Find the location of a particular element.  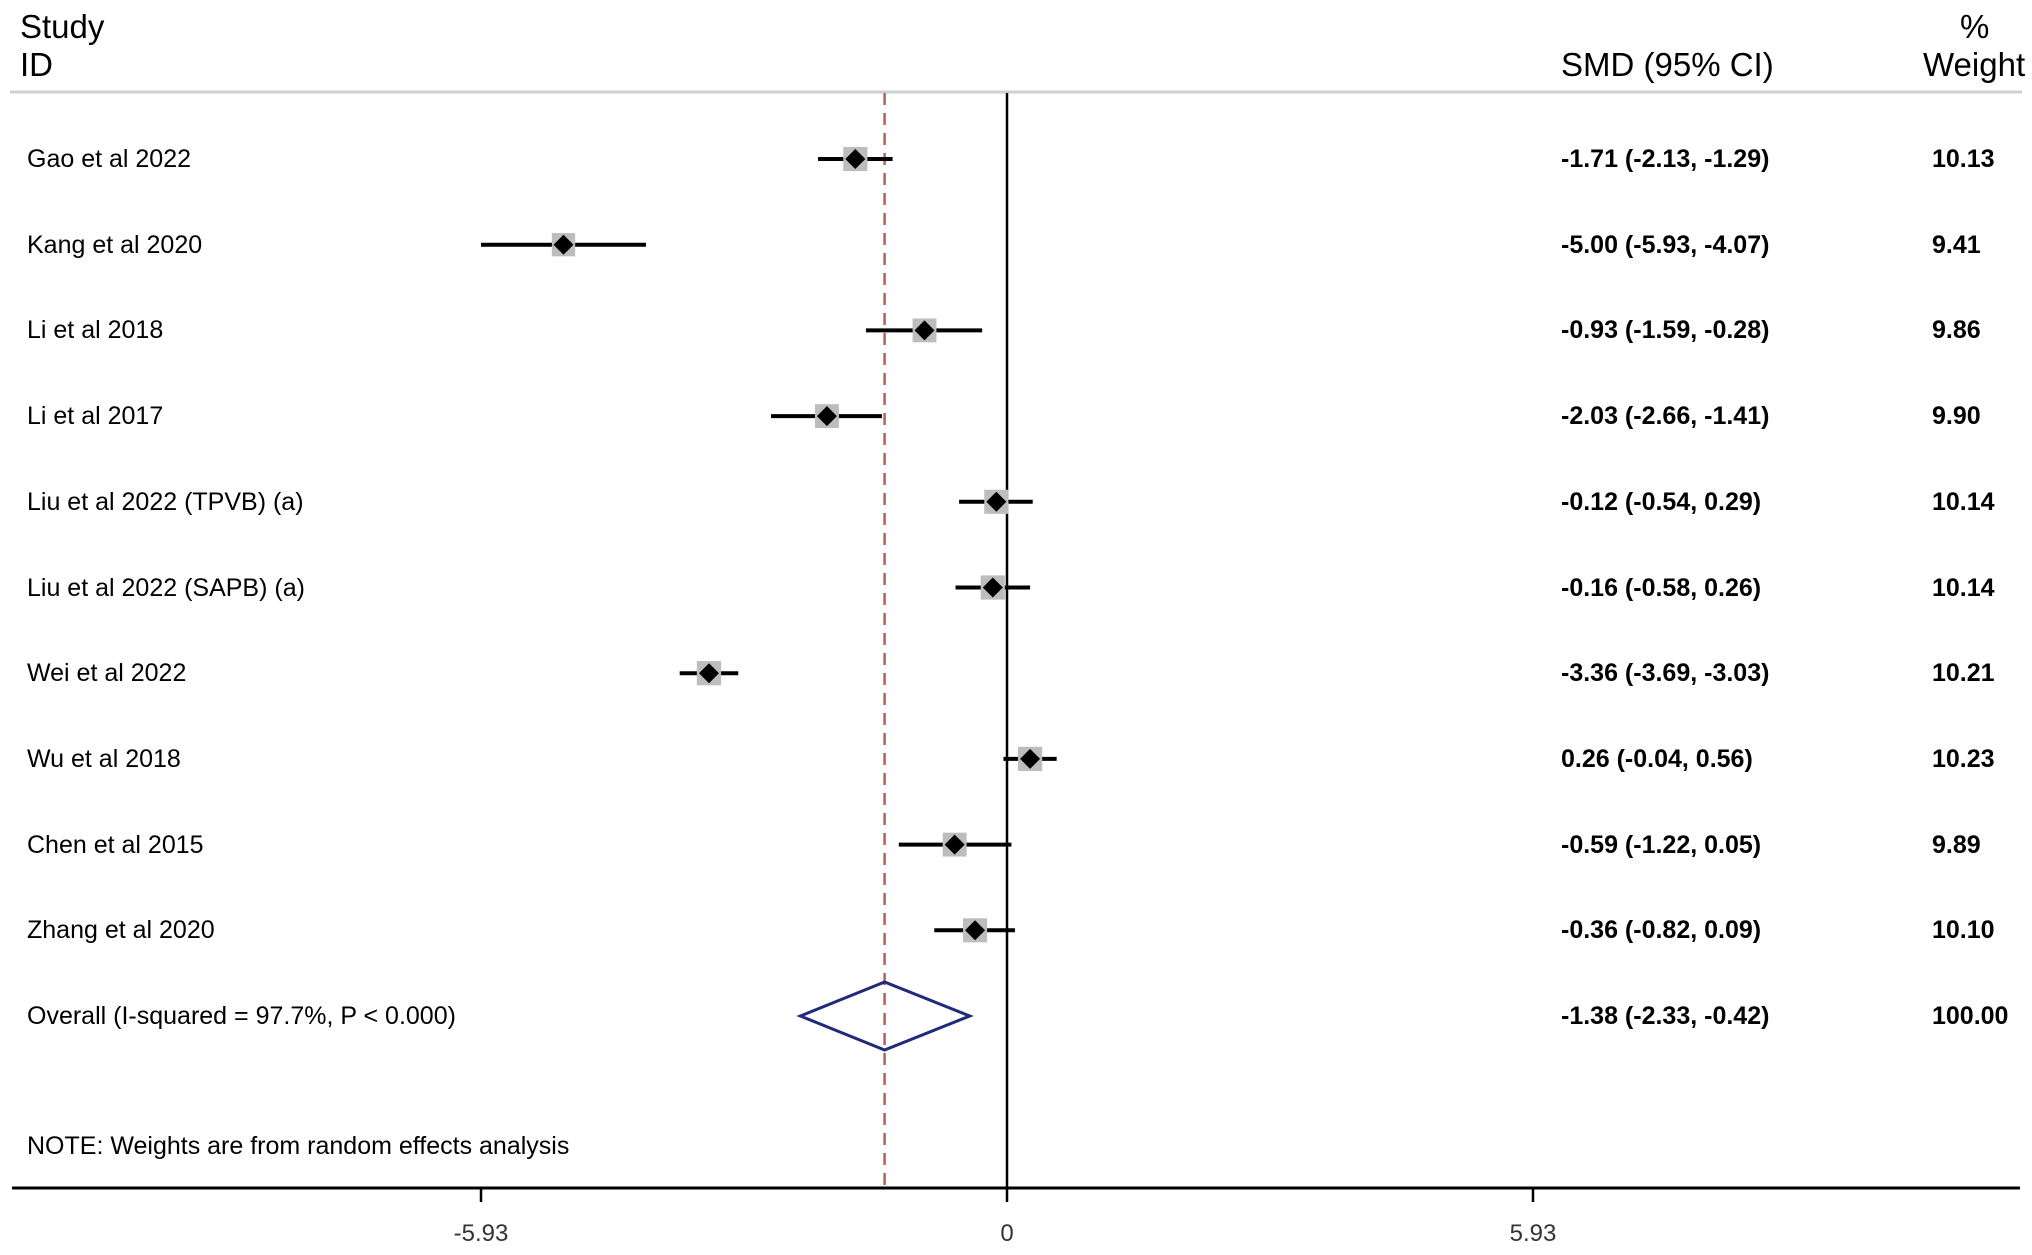

study-weight: 9.41 is located at coordinates (1956, 244).